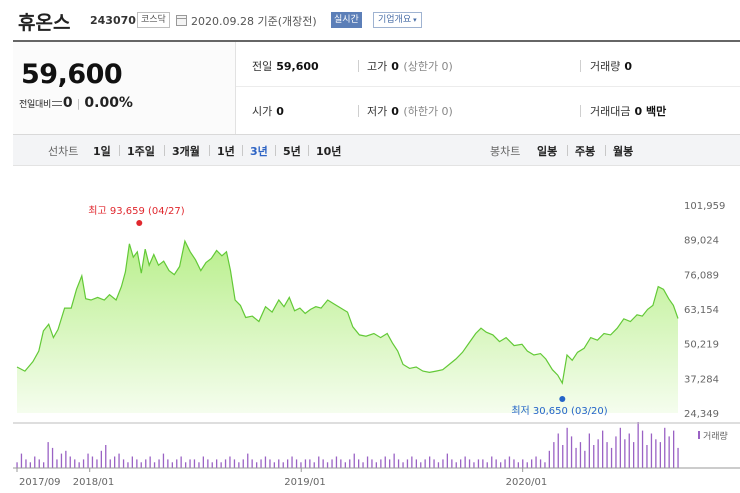  I want to click on header-divider, so click(376, 41).